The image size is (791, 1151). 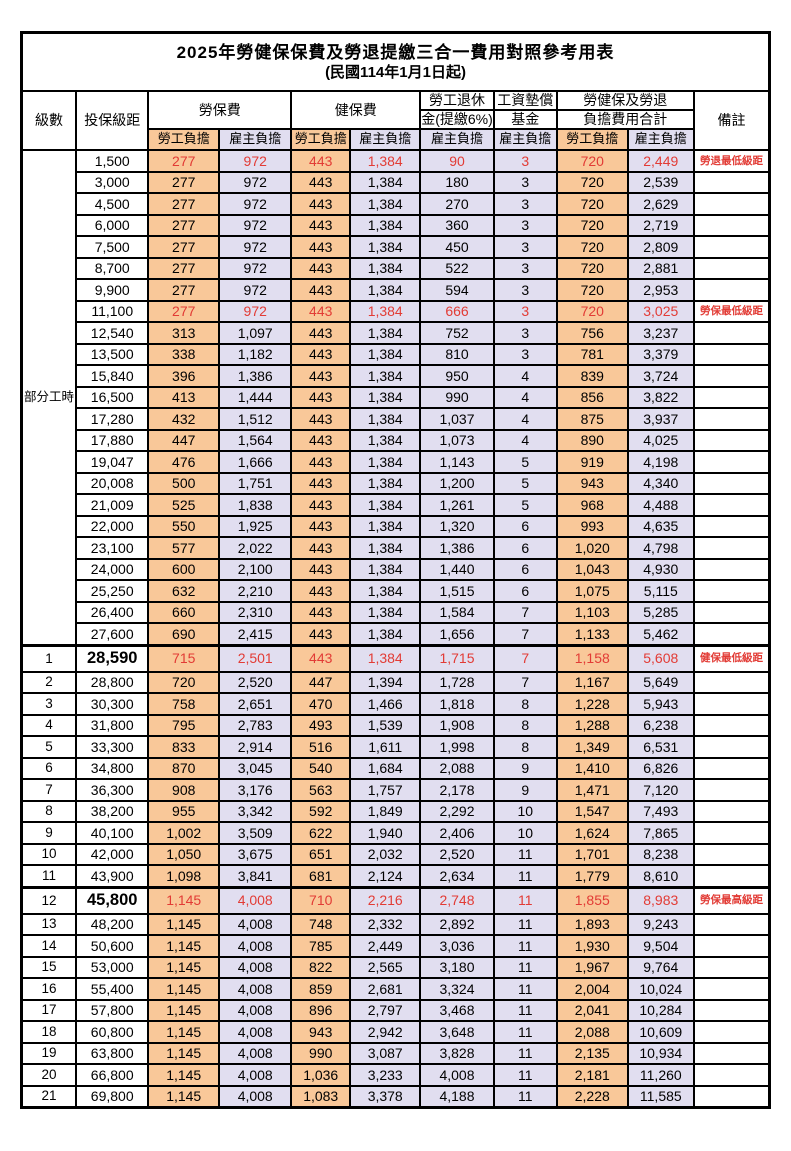 I want to click on cell-labor-employee: 525, so click(x=184, y=505).